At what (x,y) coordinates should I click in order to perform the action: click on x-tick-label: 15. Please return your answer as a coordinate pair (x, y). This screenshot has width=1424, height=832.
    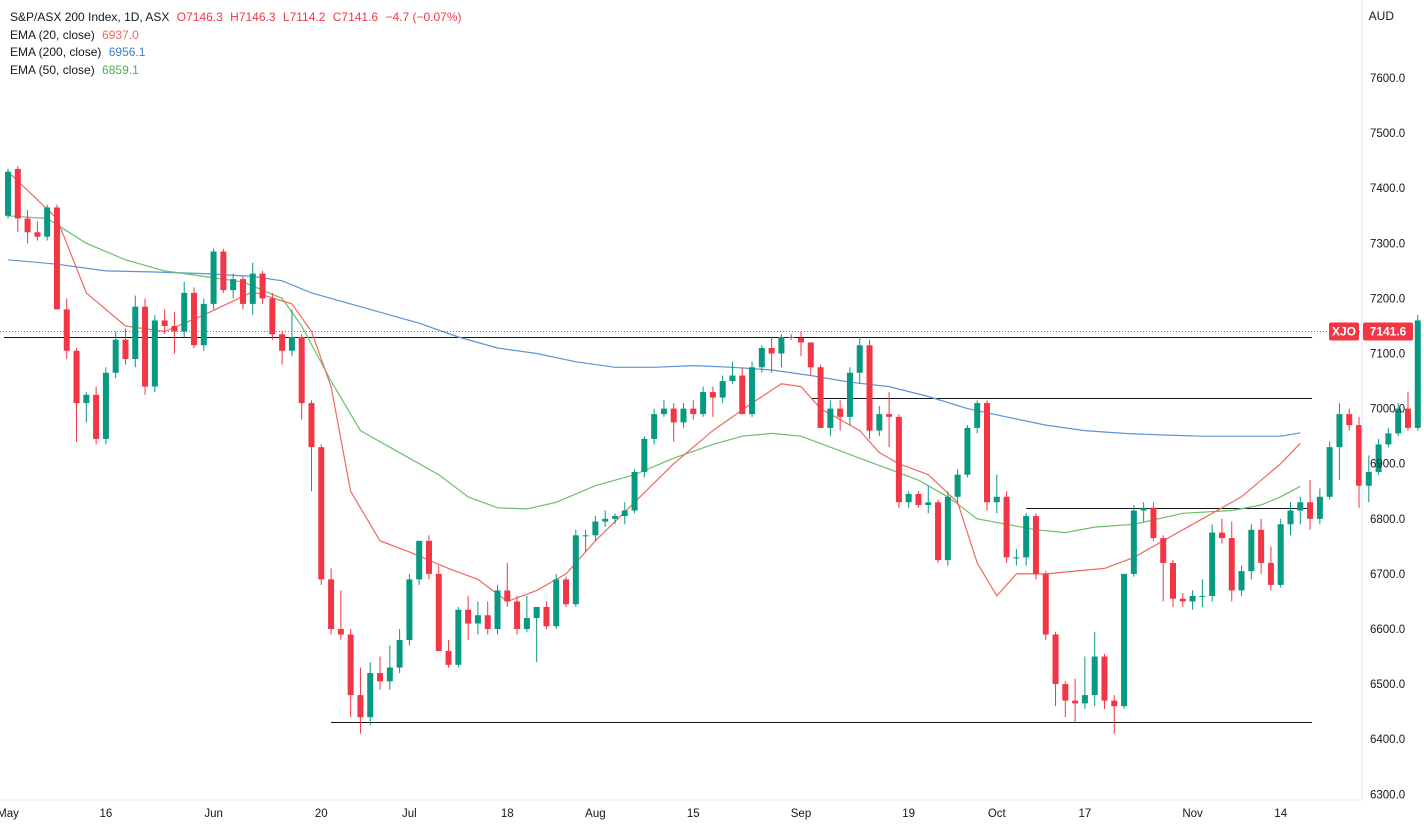
    Looking at the image, I should click on (693, 814).